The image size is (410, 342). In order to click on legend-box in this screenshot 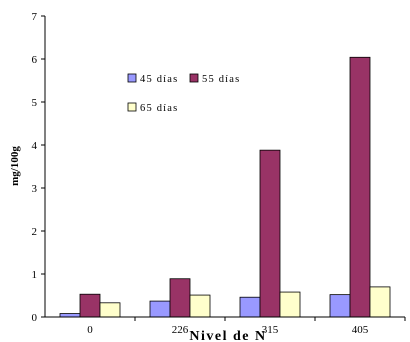, I will do `click(184, 93)`.